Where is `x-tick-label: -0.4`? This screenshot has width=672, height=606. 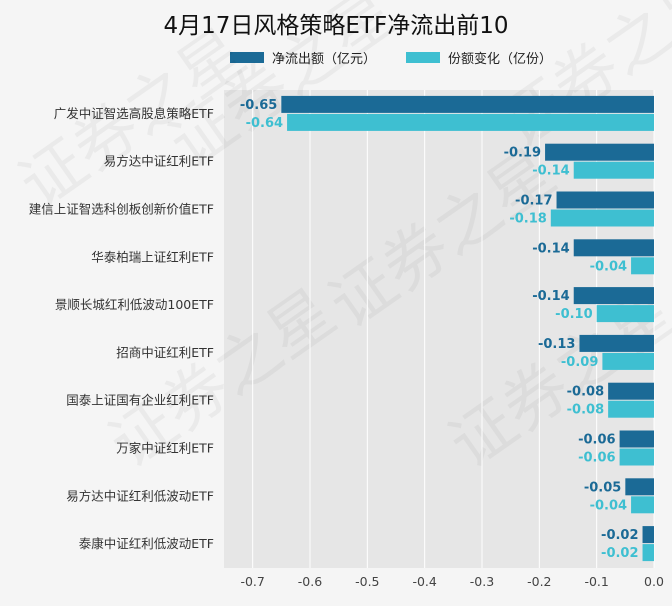 x-tick-label: -0.4 is located at coordinates (424, 581).